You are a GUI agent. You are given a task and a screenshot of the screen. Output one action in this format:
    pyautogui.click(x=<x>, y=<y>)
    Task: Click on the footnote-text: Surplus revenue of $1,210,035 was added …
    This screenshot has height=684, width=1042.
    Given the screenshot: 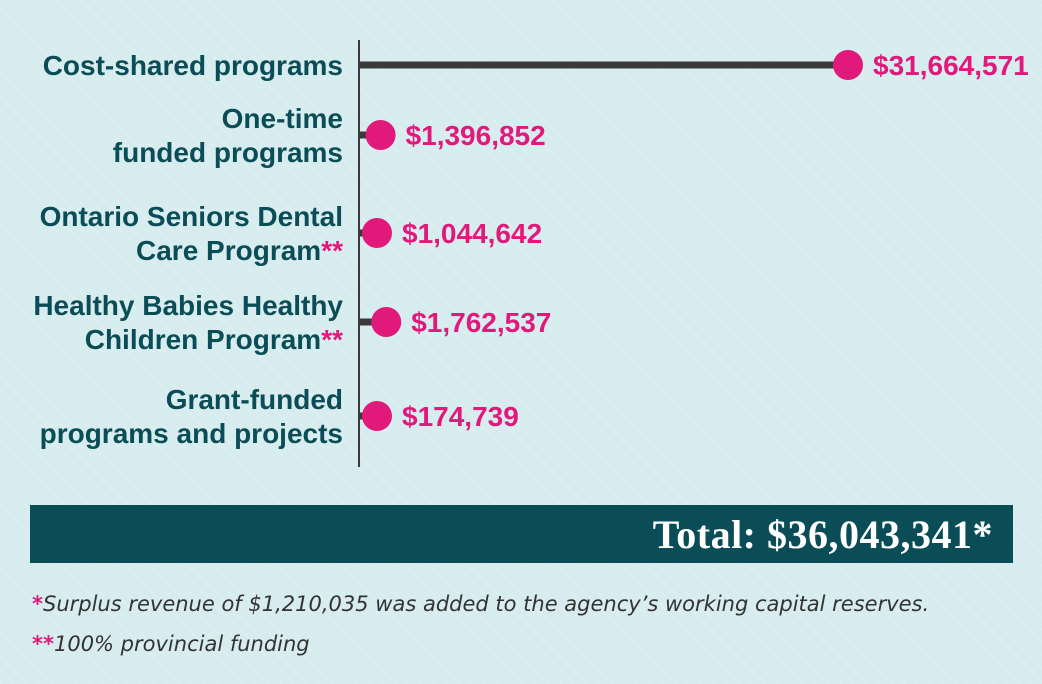 What is the action you would take?
    pyautogui.click(x=486, y=604)
    